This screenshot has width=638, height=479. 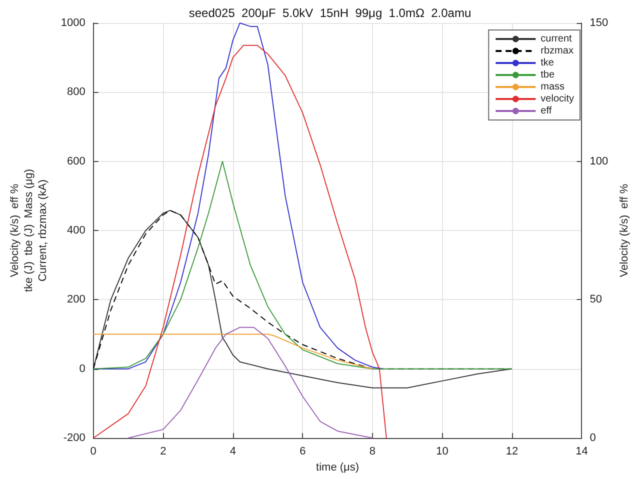 What do you see at coordinates (552, 87) in the screenshot?
I see `legend-label: mass` at bounding box center [552, 87].